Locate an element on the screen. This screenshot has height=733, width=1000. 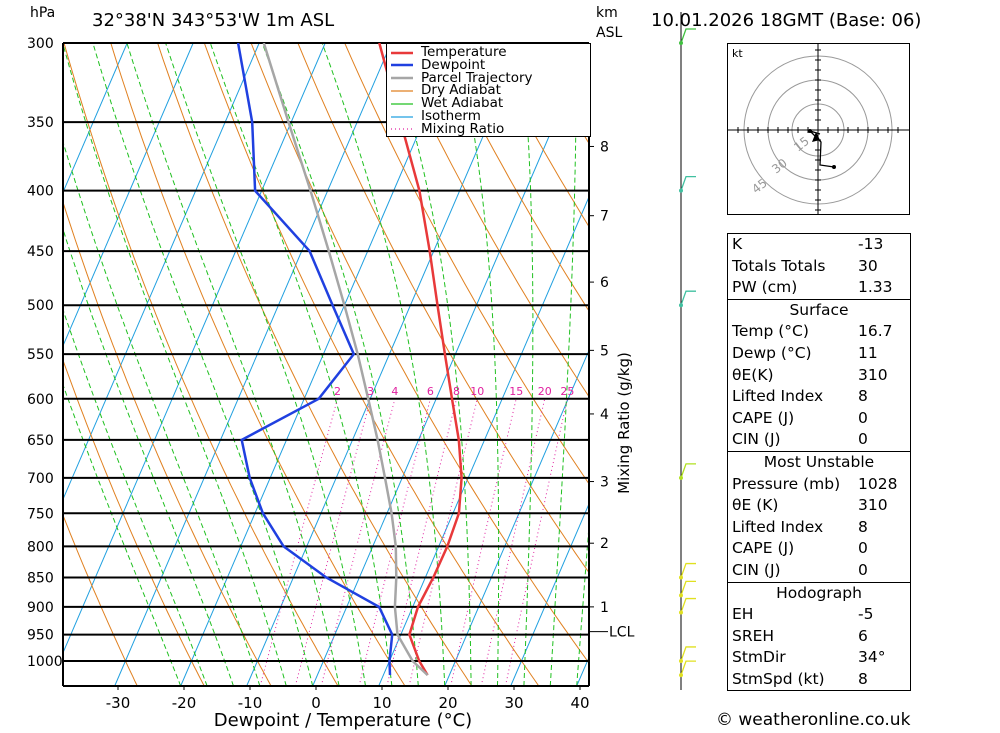
index-row: PW (cm) 1.33 is located at coordinates (819, 288).